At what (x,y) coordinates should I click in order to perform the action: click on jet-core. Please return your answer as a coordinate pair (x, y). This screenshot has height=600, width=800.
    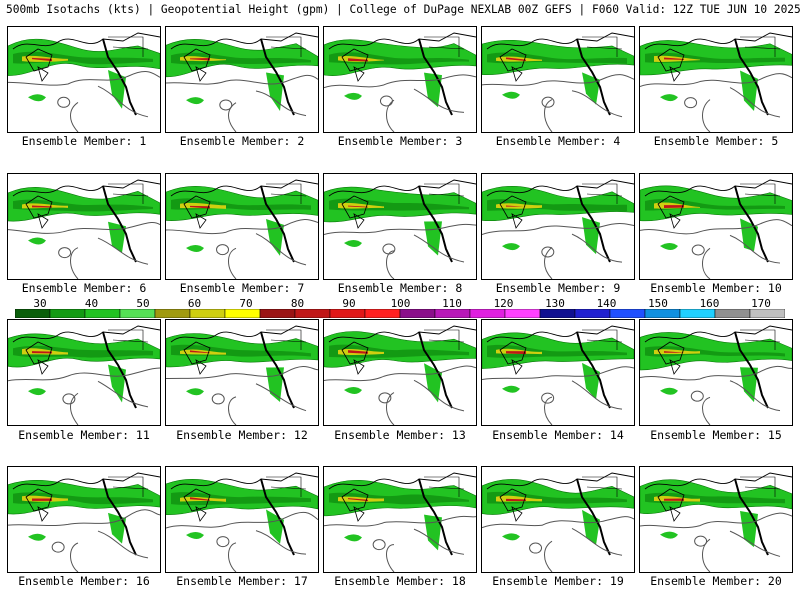
    Looking at the image, I should click on (83, 205).